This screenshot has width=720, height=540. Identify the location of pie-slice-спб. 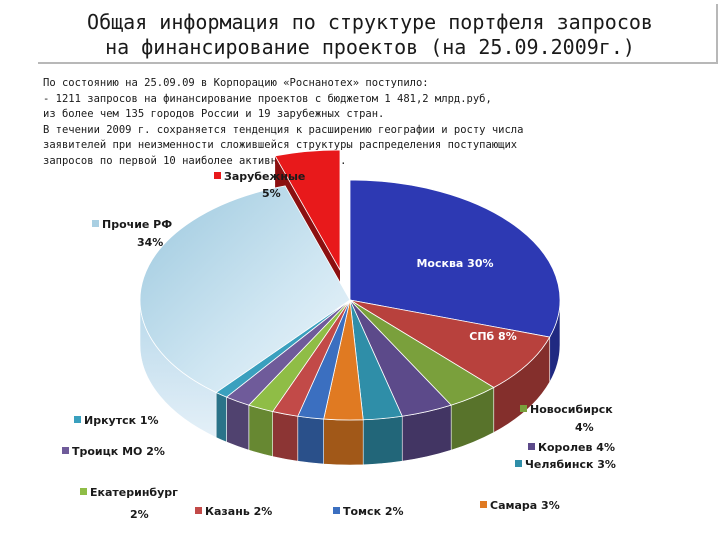
(450, 343).